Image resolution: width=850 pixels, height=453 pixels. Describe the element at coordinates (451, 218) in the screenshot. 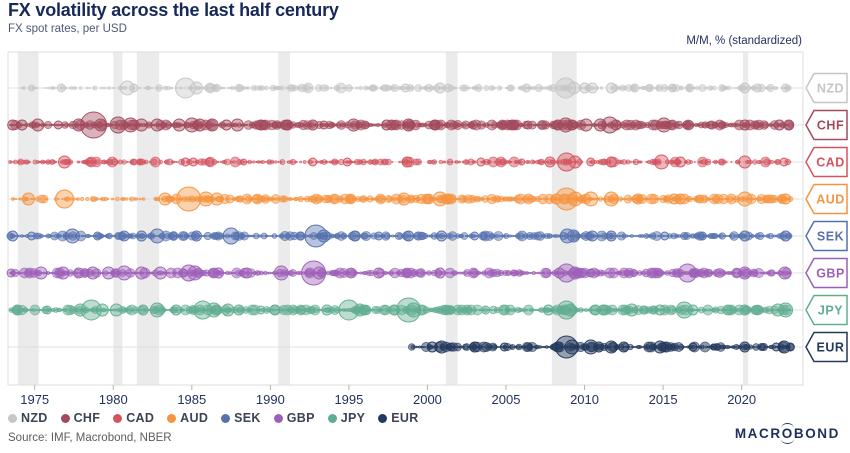

I see `recession-band` at that location.